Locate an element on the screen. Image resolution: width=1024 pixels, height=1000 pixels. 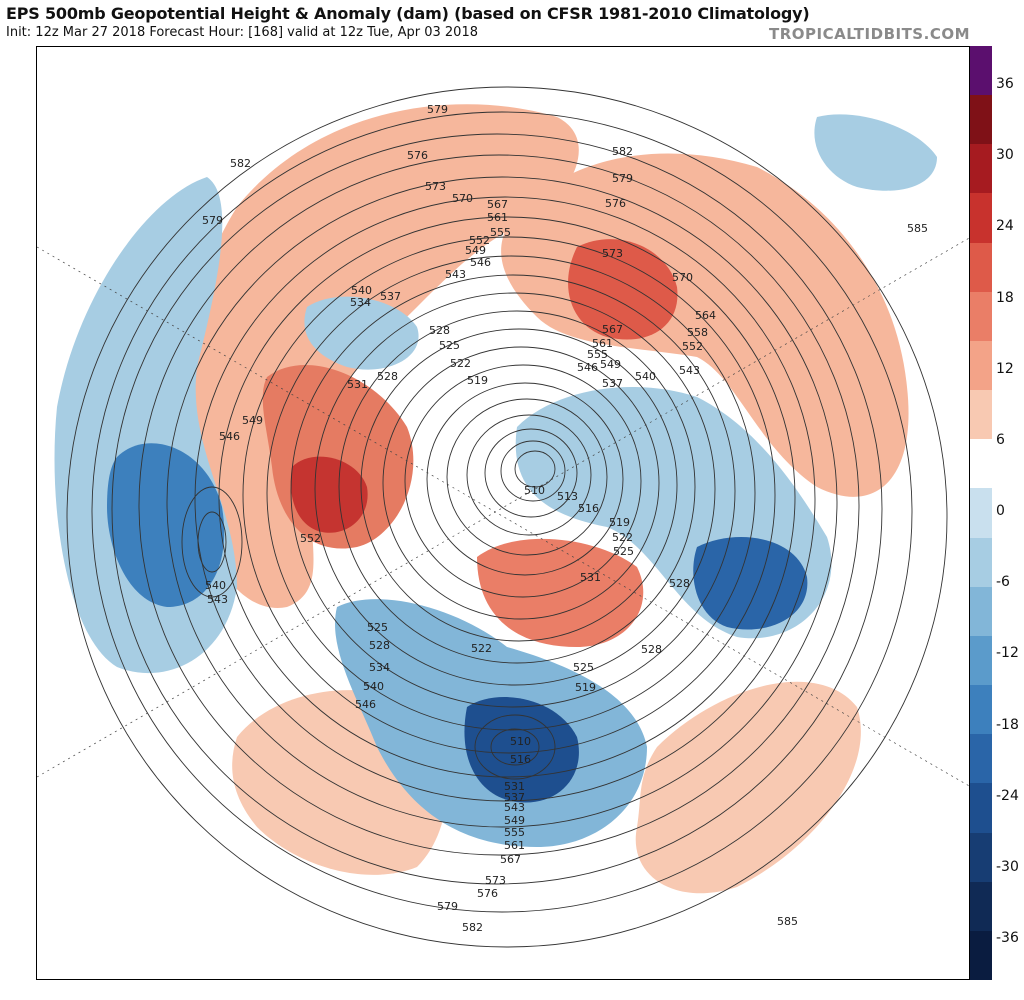
anomaly-neg-hudson-core is located at coordinates (521, 750).